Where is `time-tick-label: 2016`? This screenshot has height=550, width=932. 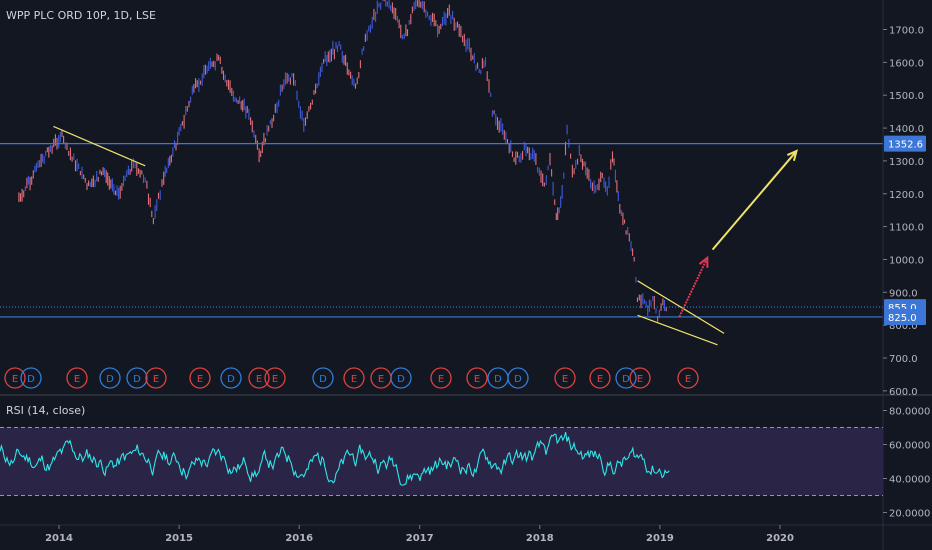
time-tick-label: 2016 is located at coordinates (299, 538).